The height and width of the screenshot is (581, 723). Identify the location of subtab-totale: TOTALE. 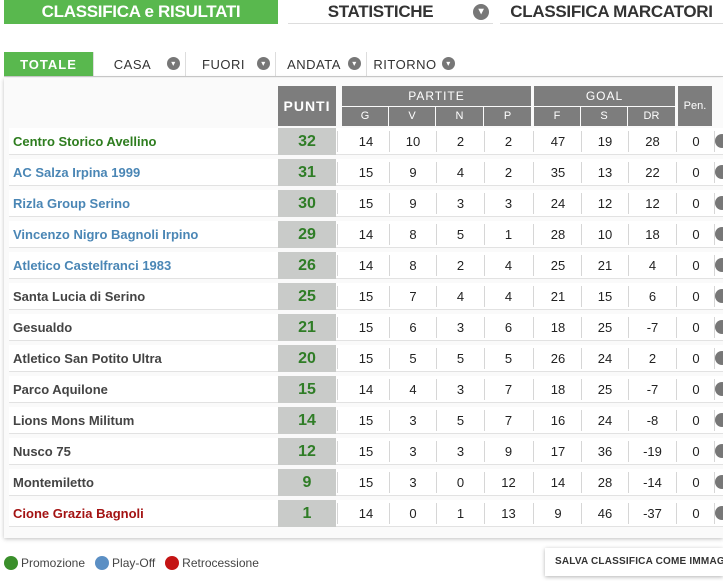
(49, 64).